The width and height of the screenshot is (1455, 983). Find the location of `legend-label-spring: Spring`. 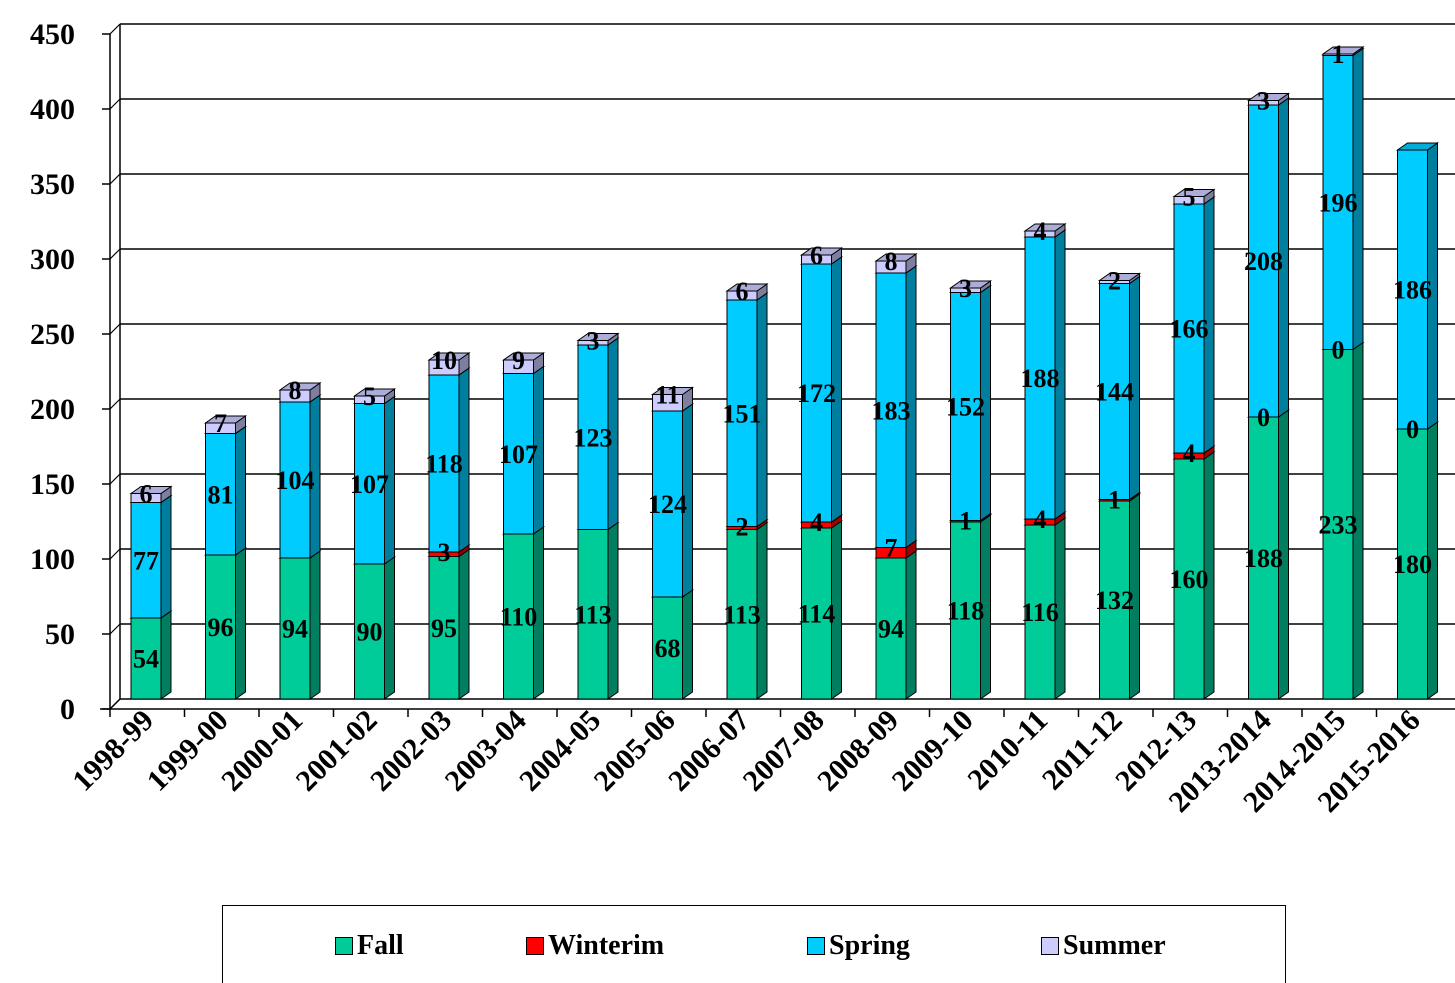

legend-label-spring: Spring is located at coordinates (869, 945).